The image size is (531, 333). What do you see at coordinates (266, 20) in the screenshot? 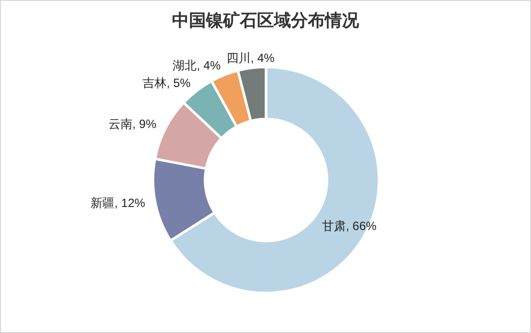
I see `chart-title: 中国镍矿石区域分布情况` at bounding box center [266, 20].